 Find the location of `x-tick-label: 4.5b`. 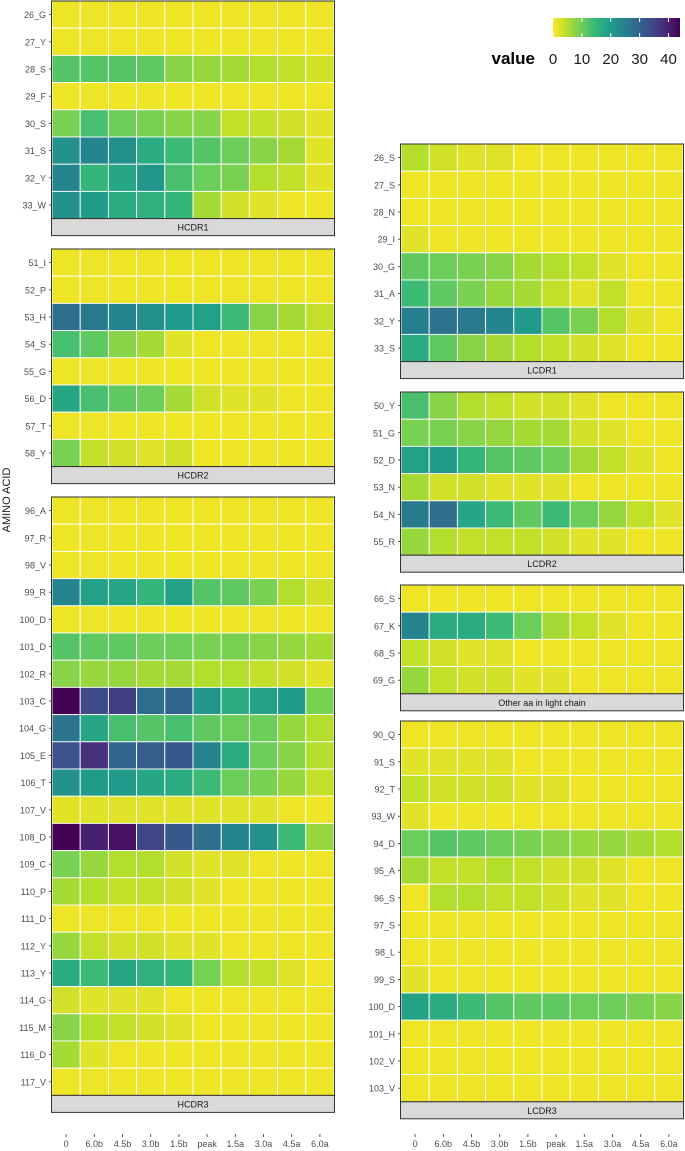

x-tick-label: 4.5b is located at coordinates (123, 1144).